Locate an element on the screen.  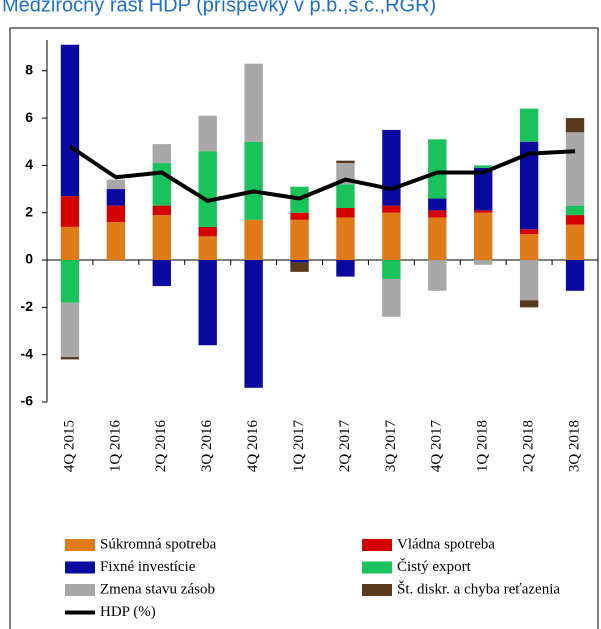
legend-label: Čistý export is located at coordinates (434, 566).